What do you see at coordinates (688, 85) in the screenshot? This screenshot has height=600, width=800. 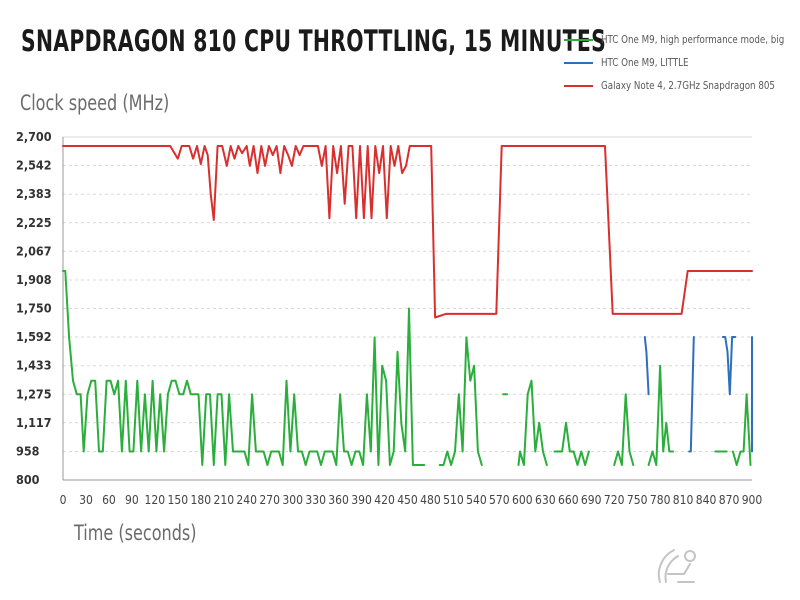 I see `legend-label: Galaxy Note 4, 2.7GHz Snapdragon 805` at bounding box center [688, 85].